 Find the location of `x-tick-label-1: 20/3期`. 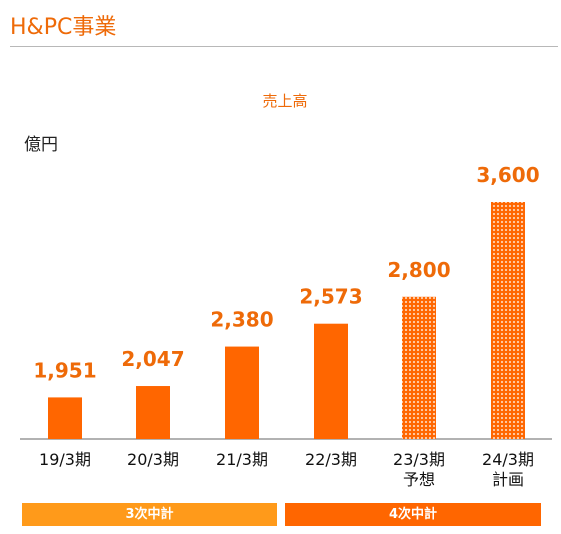

x-tick-label-1: 20/3期 is located at coordinates (153, 459).